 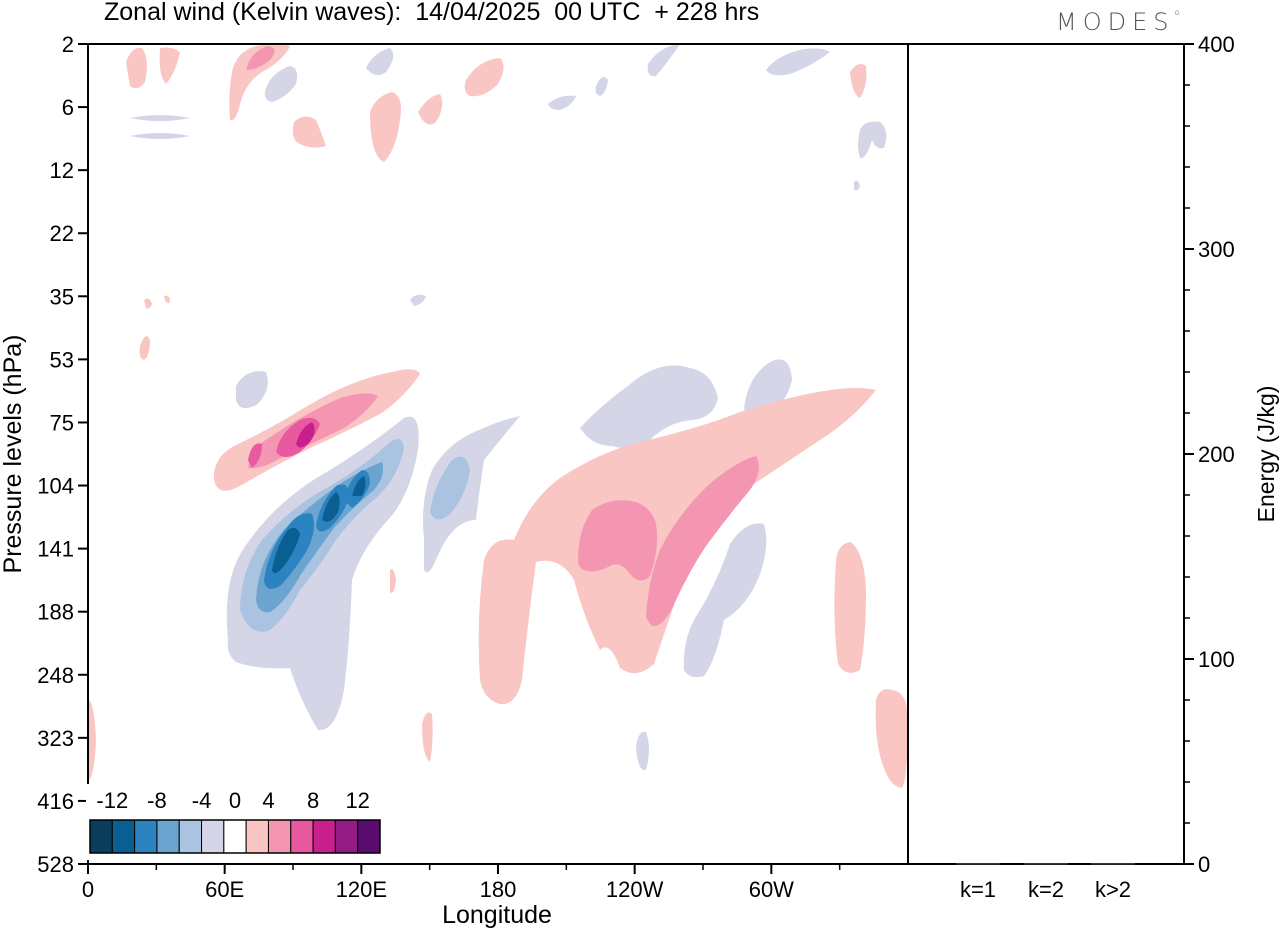 I want to click on x-axis: 0 60E 120E 180 120W 60W, so click(x=461, y=883).